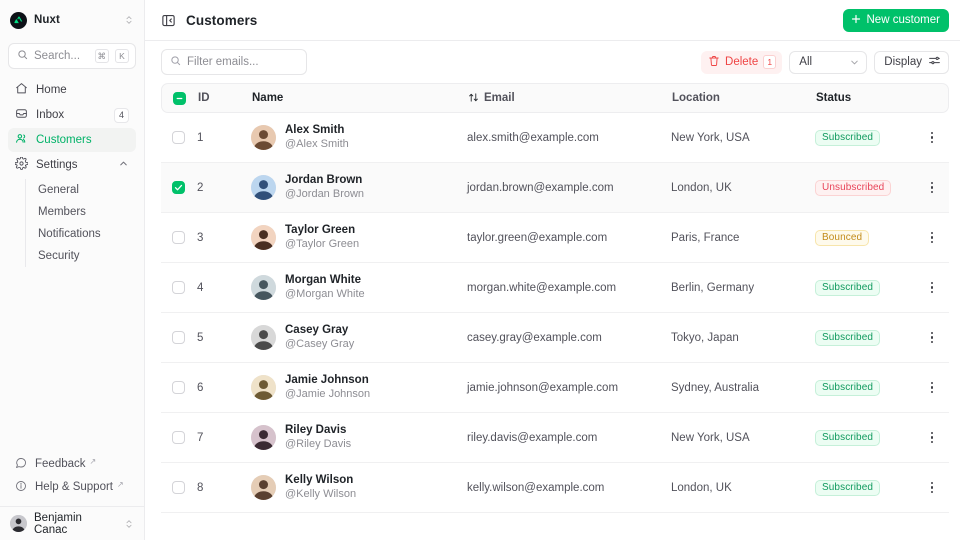  What do you see at coordinates (81, 234) in the screenshot?
I see `sidebar-item-notifications: Notifications` at bounding box center [81, 234].